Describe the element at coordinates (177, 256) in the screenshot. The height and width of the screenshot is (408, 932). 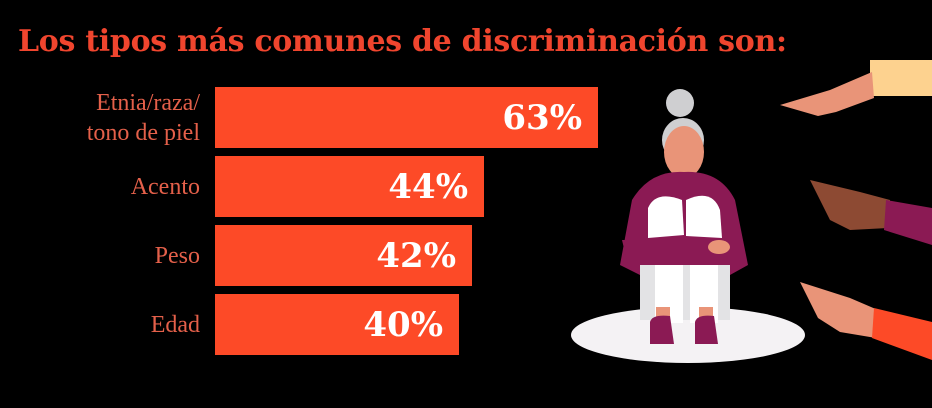
I see `bar-label-weight: Peso` at that location.